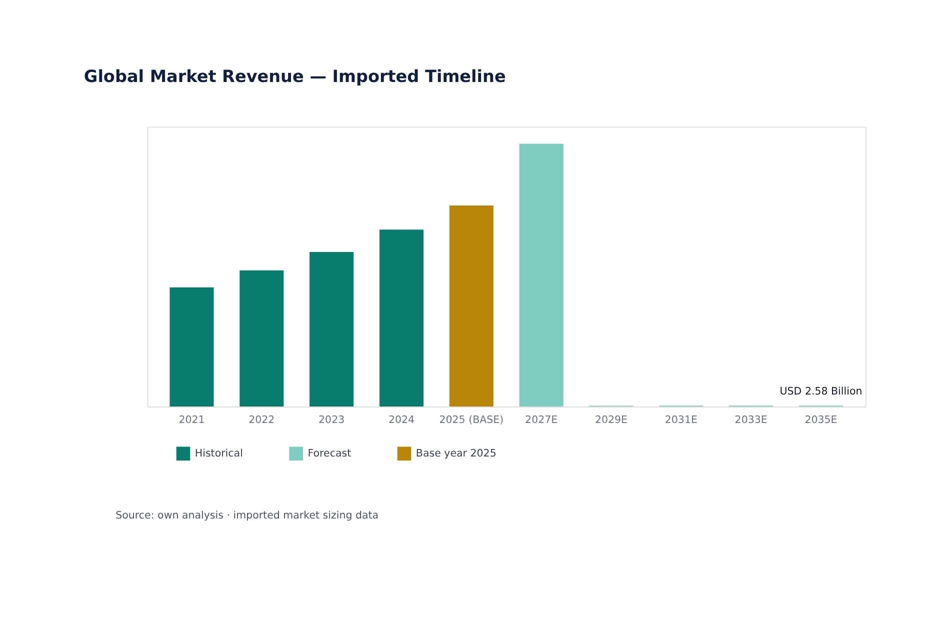 The height and width of the screenshot is (620, 940). Describe the element at coordinates (681, 420) in the screenshot. I see `x-tick-label: 2031E` at that location.